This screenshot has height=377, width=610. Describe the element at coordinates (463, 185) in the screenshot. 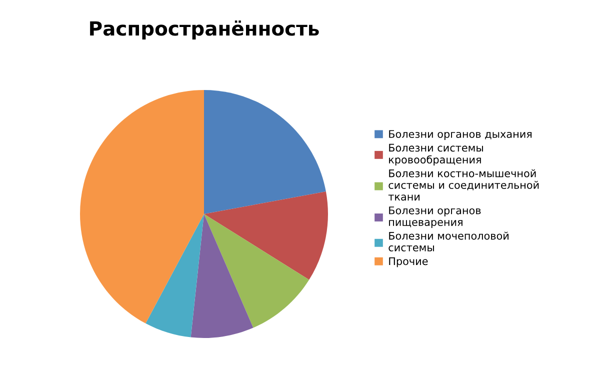

I see `legend-label: Болезни костно-мышечной системы и соединительной ткани` at that location.